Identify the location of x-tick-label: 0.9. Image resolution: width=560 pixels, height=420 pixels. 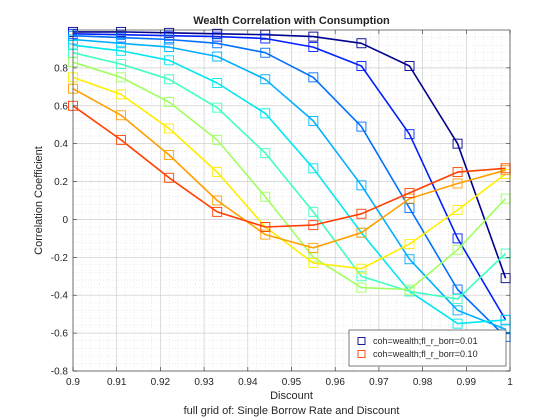
(73, 382).